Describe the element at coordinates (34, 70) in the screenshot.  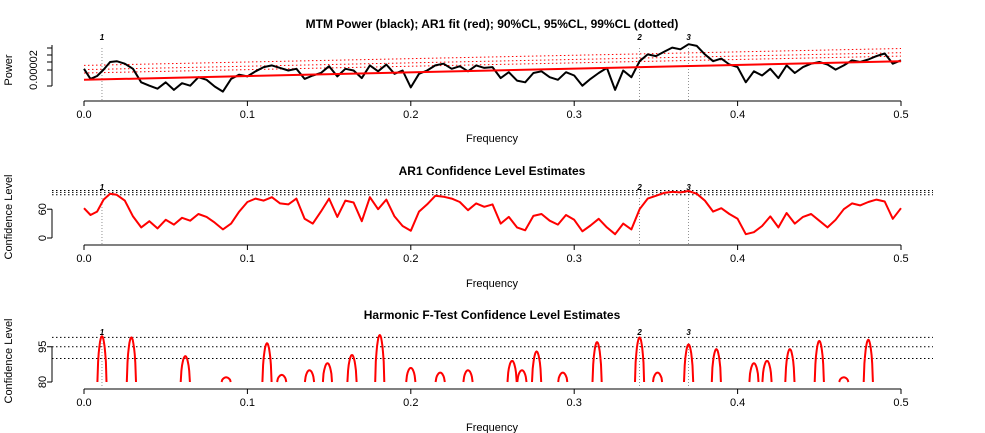
I see `power-y-tick-label: 0.00002` at that location.